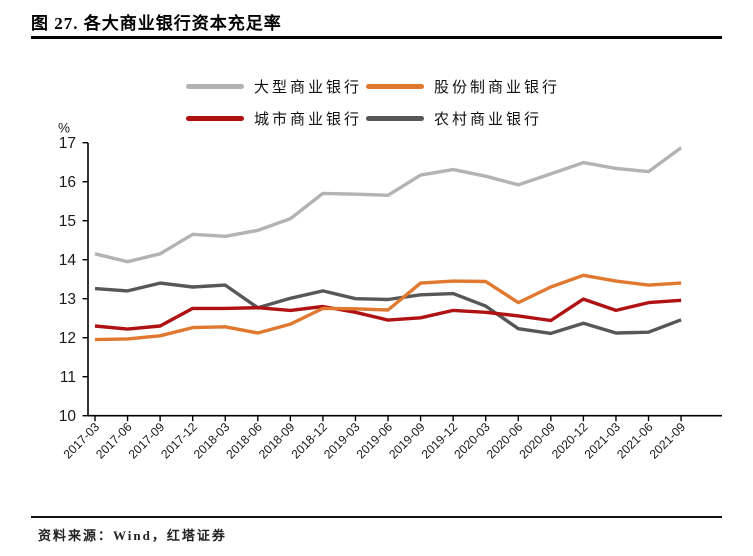 This screenshot has height=556, width=753. Describe the element at coordinates (215, 86) in the screenshot. I see `legend-line-swatch-gray` at that location.